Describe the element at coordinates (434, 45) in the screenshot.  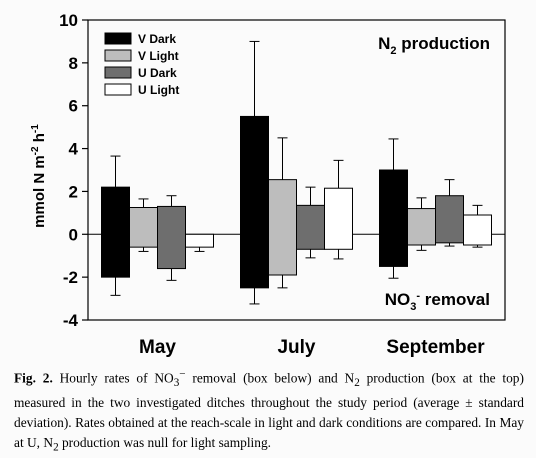
I see `annotation-n2-production: N2 production` at that location.